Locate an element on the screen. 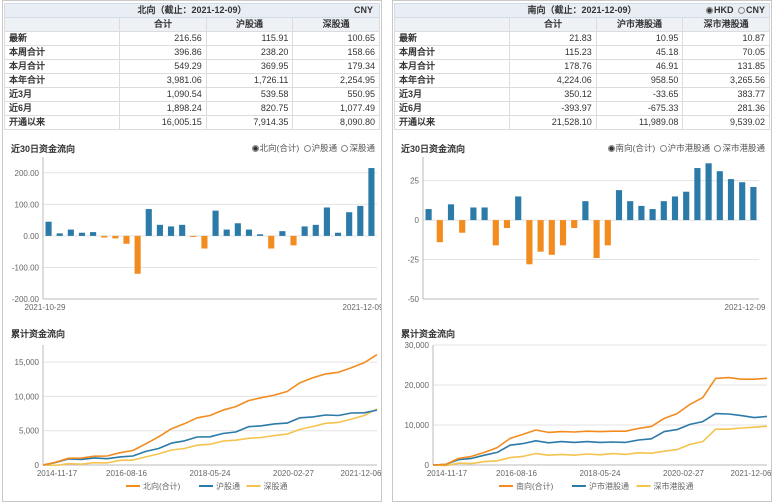 The height and width of the screenshot is (504, 774). radio-sz-hk-connect is located at coordinates (718, 148).